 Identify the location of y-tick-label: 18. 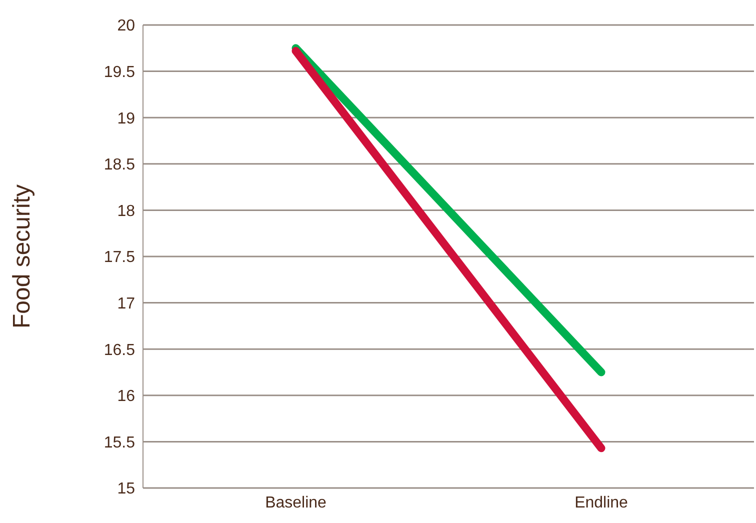
(126, 211).